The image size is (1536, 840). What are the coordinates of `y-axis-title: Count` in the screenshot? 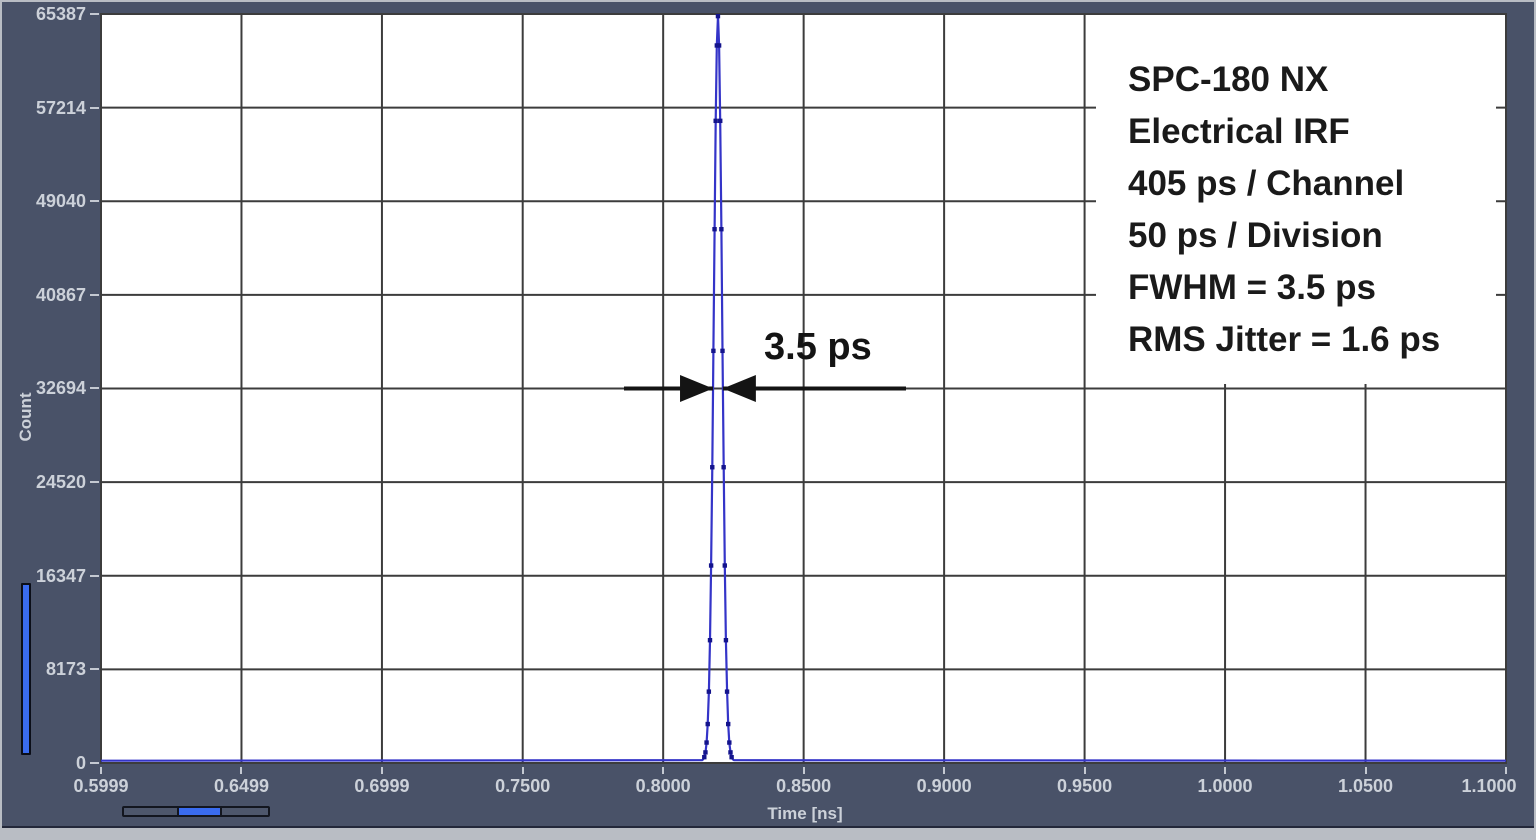 It's located at (25, 417).